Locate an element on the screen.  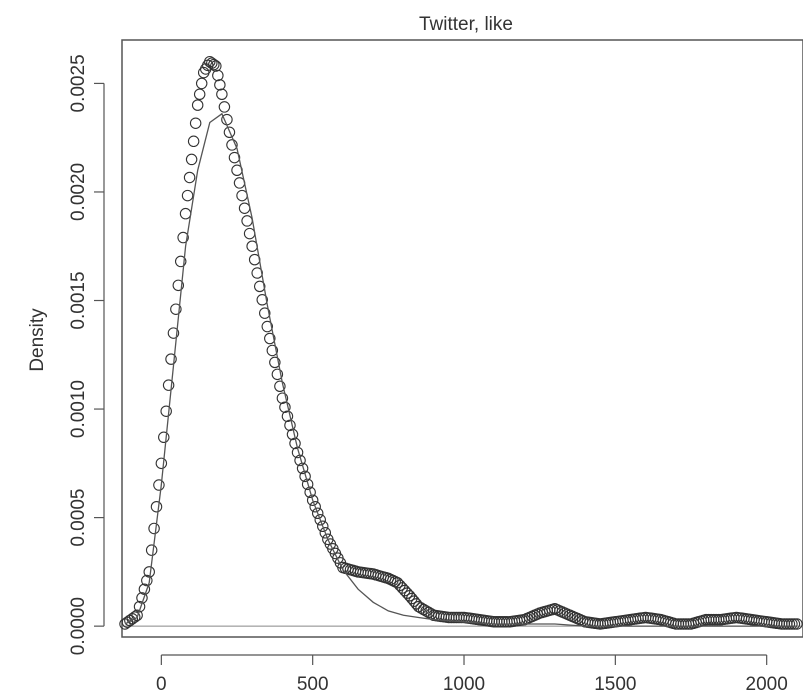
y-tick-label: 0.0005 is located at coordinates (78, 518).